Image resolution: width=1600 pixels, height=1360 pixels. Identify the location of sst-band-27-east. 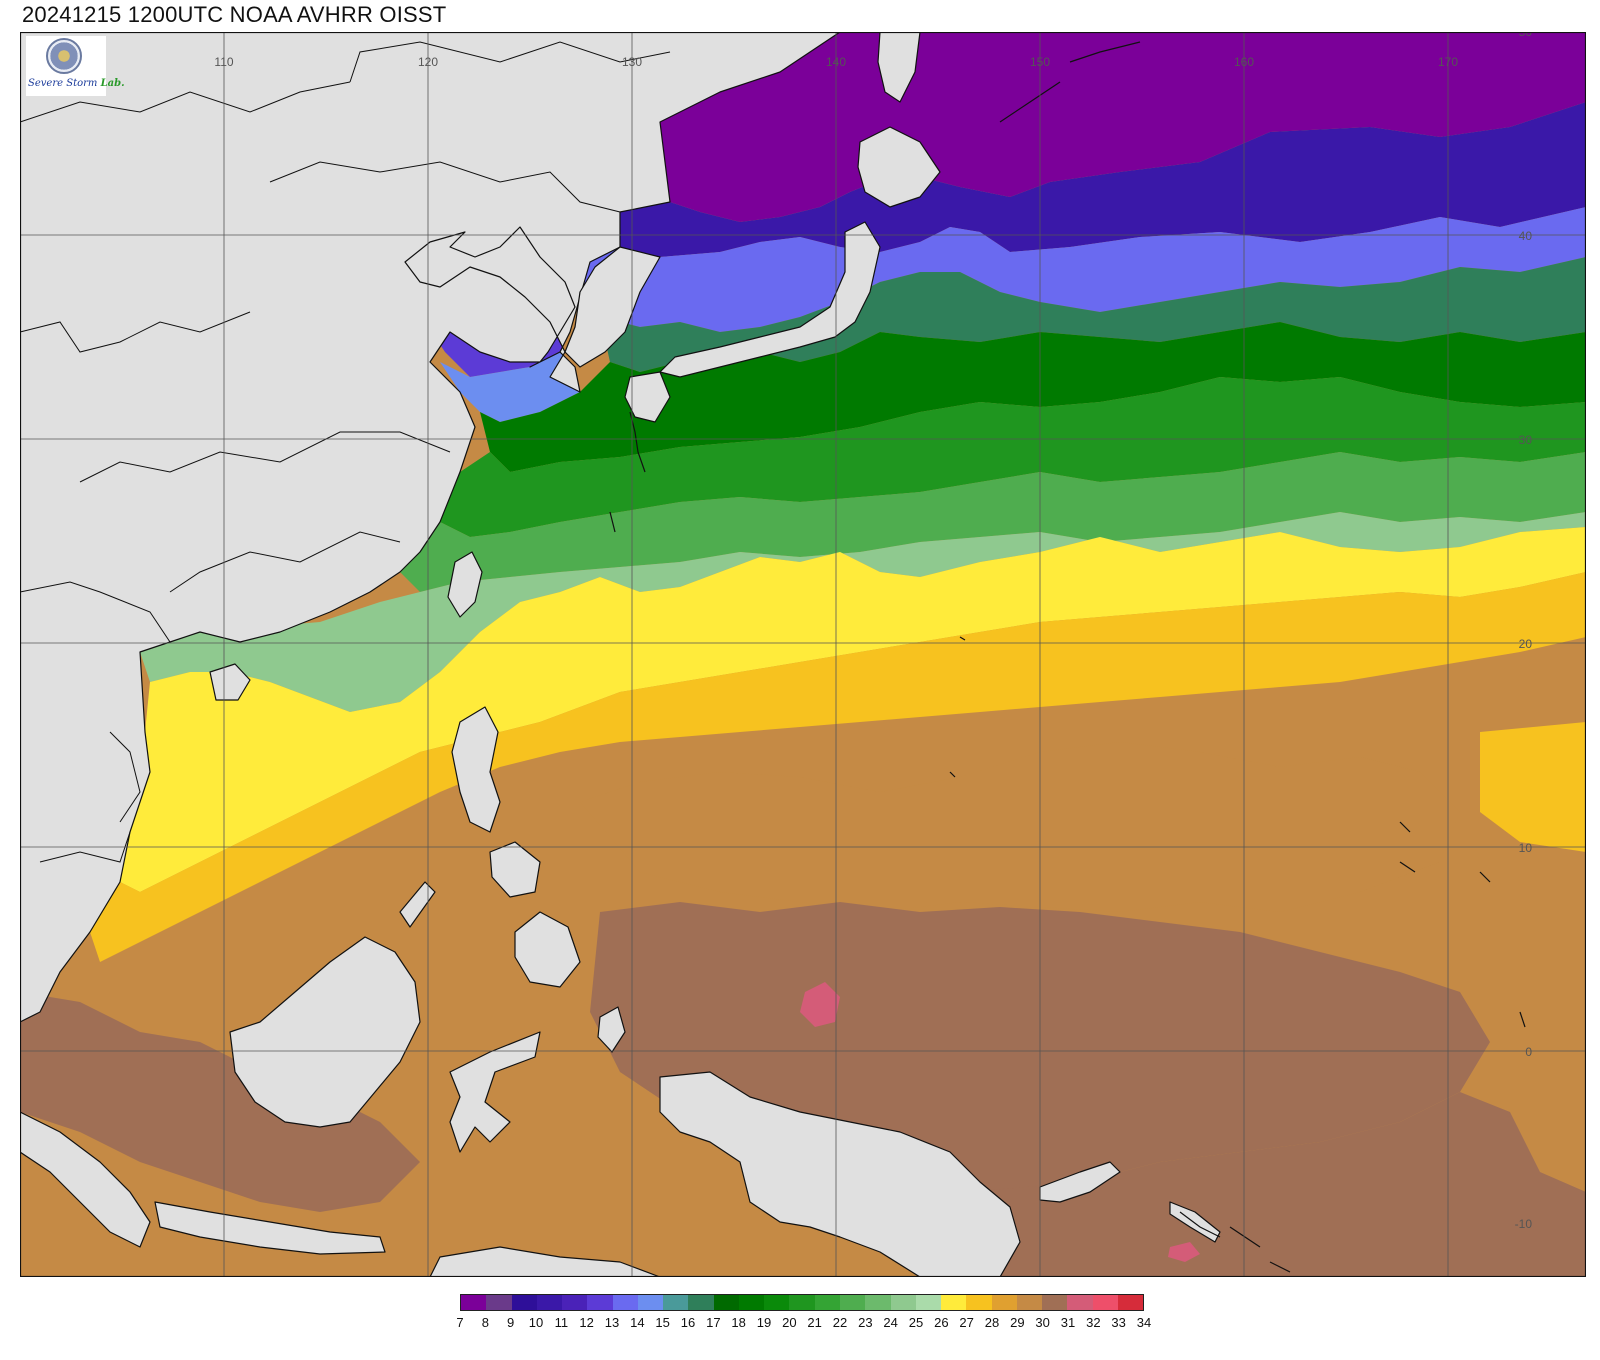
(1533, 787).